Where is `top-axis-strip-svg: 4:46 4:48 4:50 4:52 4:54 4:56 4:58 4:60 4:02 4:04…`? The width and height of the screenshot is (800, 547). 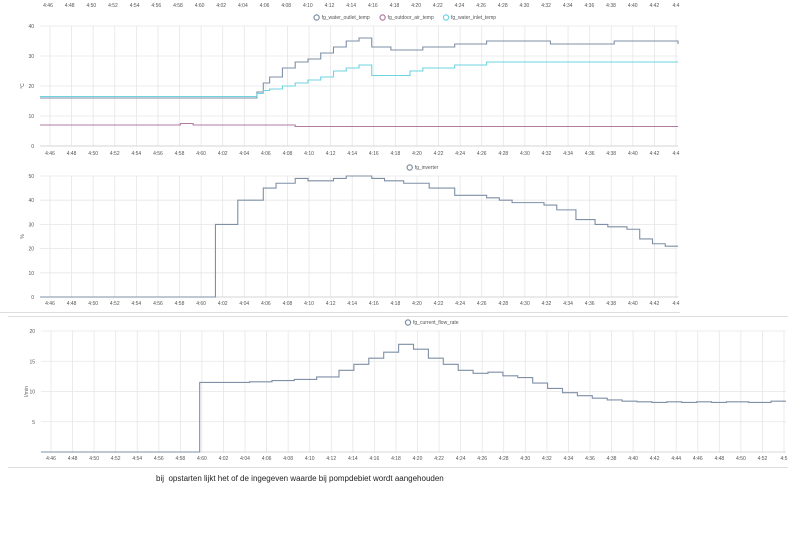
top-axis-strip-svg: 4:46 4:48 4:50 4:52 4:54 4:56 4:58 4:60 4:02 4:04… is located at coordinates (361, 6).